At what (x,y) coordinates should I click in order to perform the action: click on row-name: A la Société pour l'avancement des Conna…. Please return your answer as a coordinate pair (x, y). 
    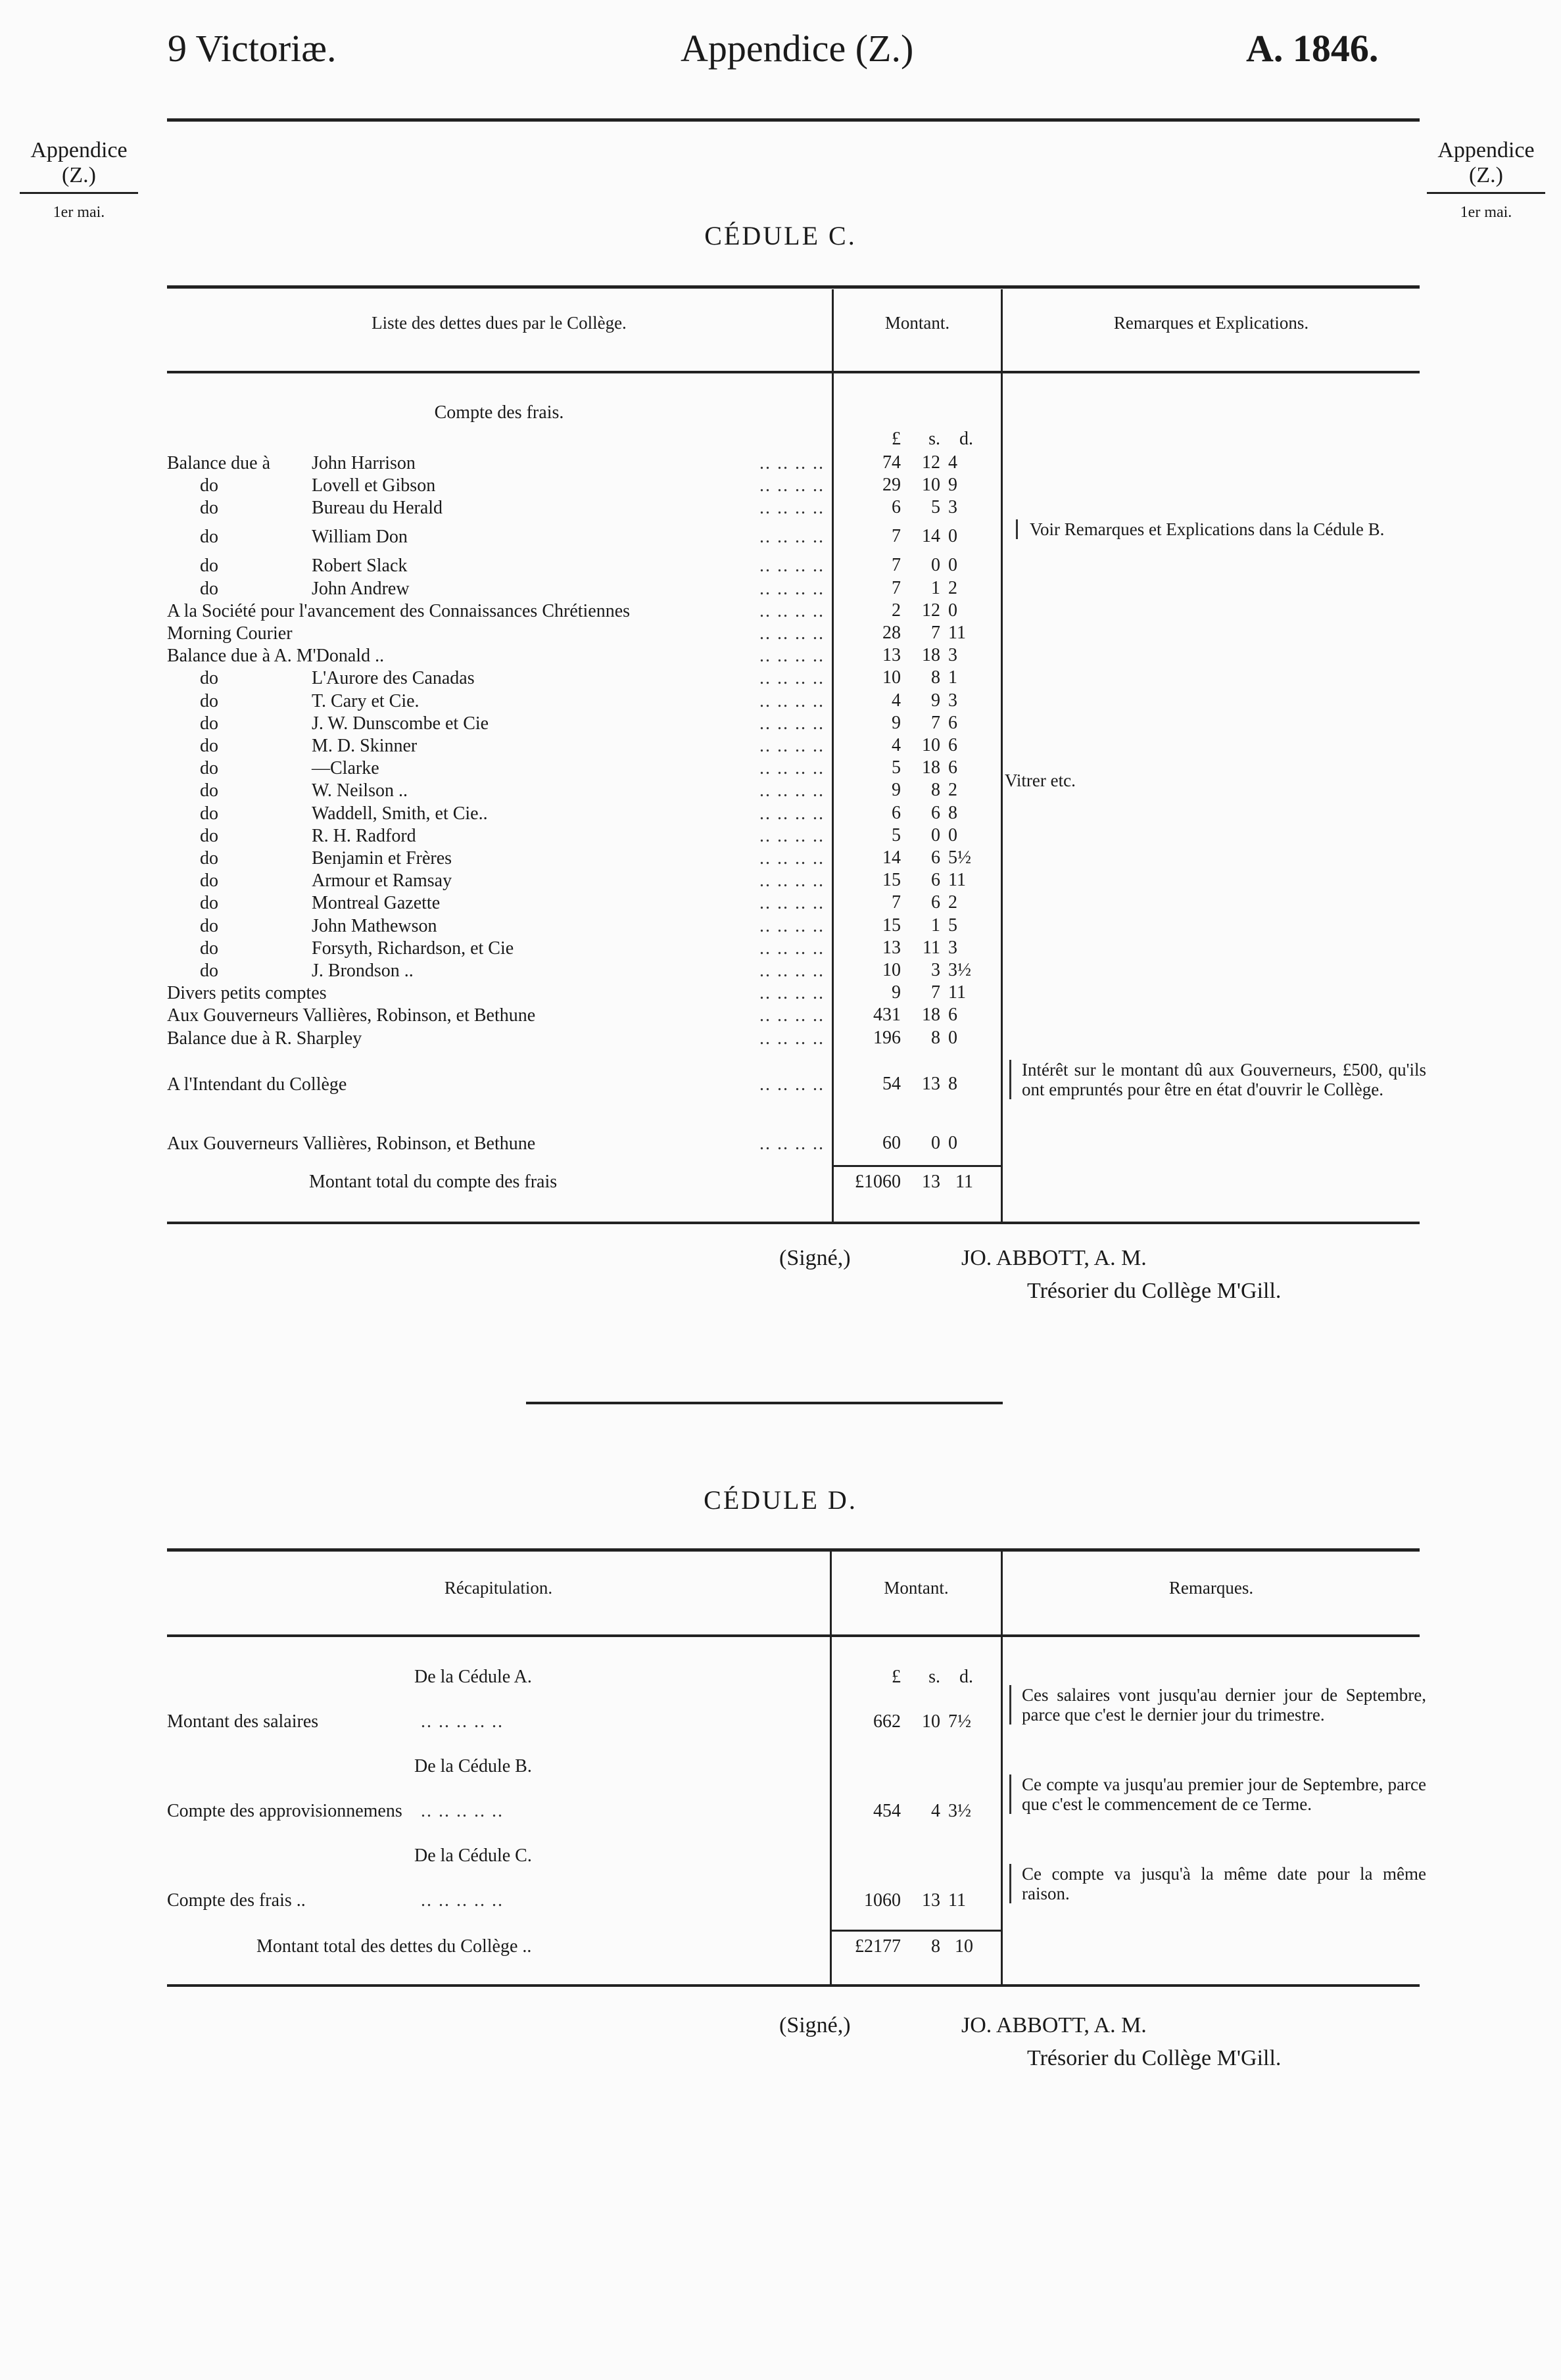
    Looking at the image, I should click on (401, 611).